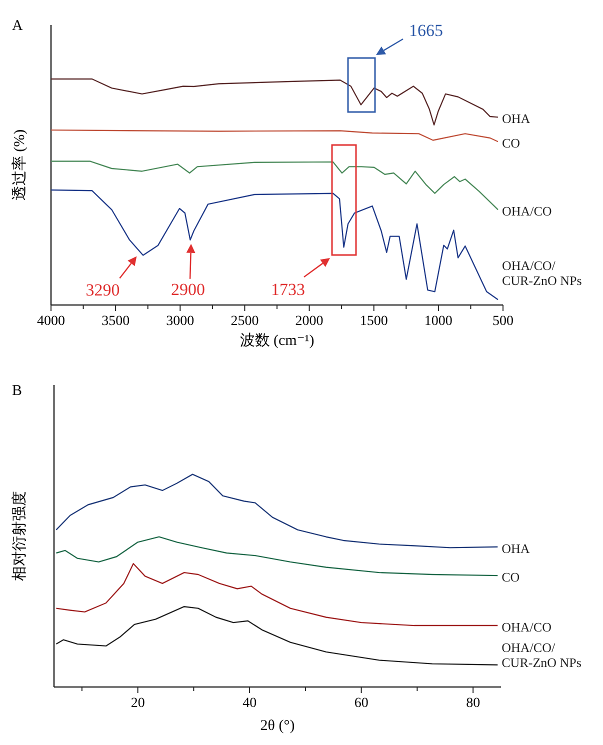 This screenshot has width=603, height=745. Describe the element at coordinates (309, 321) in the screenshot. I see `x-tick-label: 2000` at that location.